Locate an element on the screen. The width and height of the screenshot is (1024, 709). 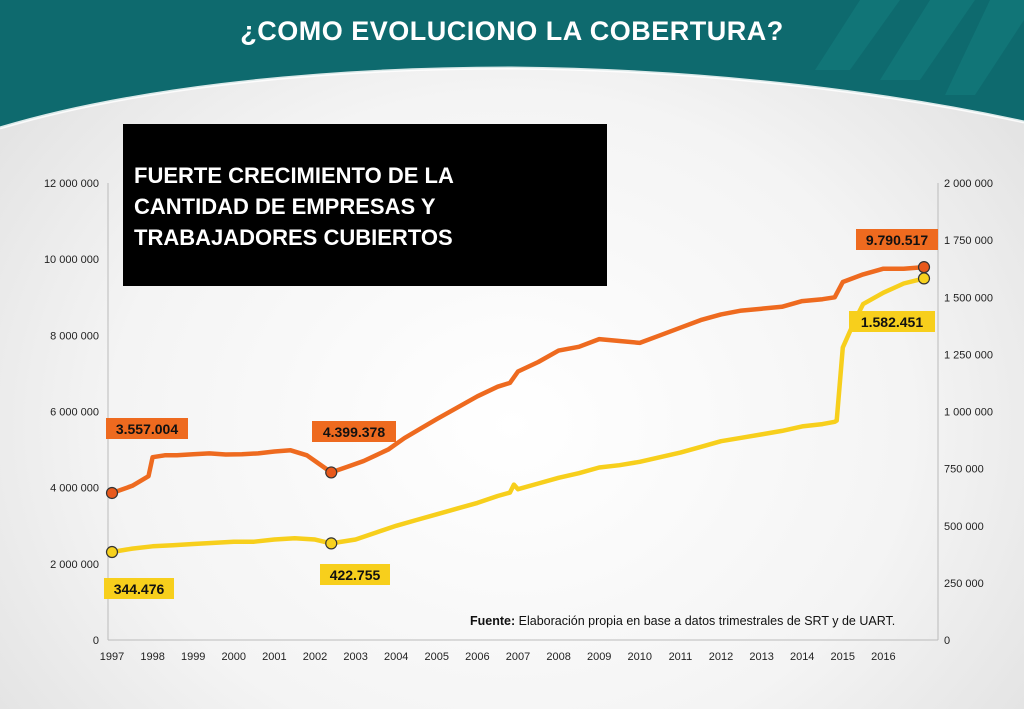
callout-line: CANTIDAD DE EMPRESAS Y is located at coordinates (285, 206).